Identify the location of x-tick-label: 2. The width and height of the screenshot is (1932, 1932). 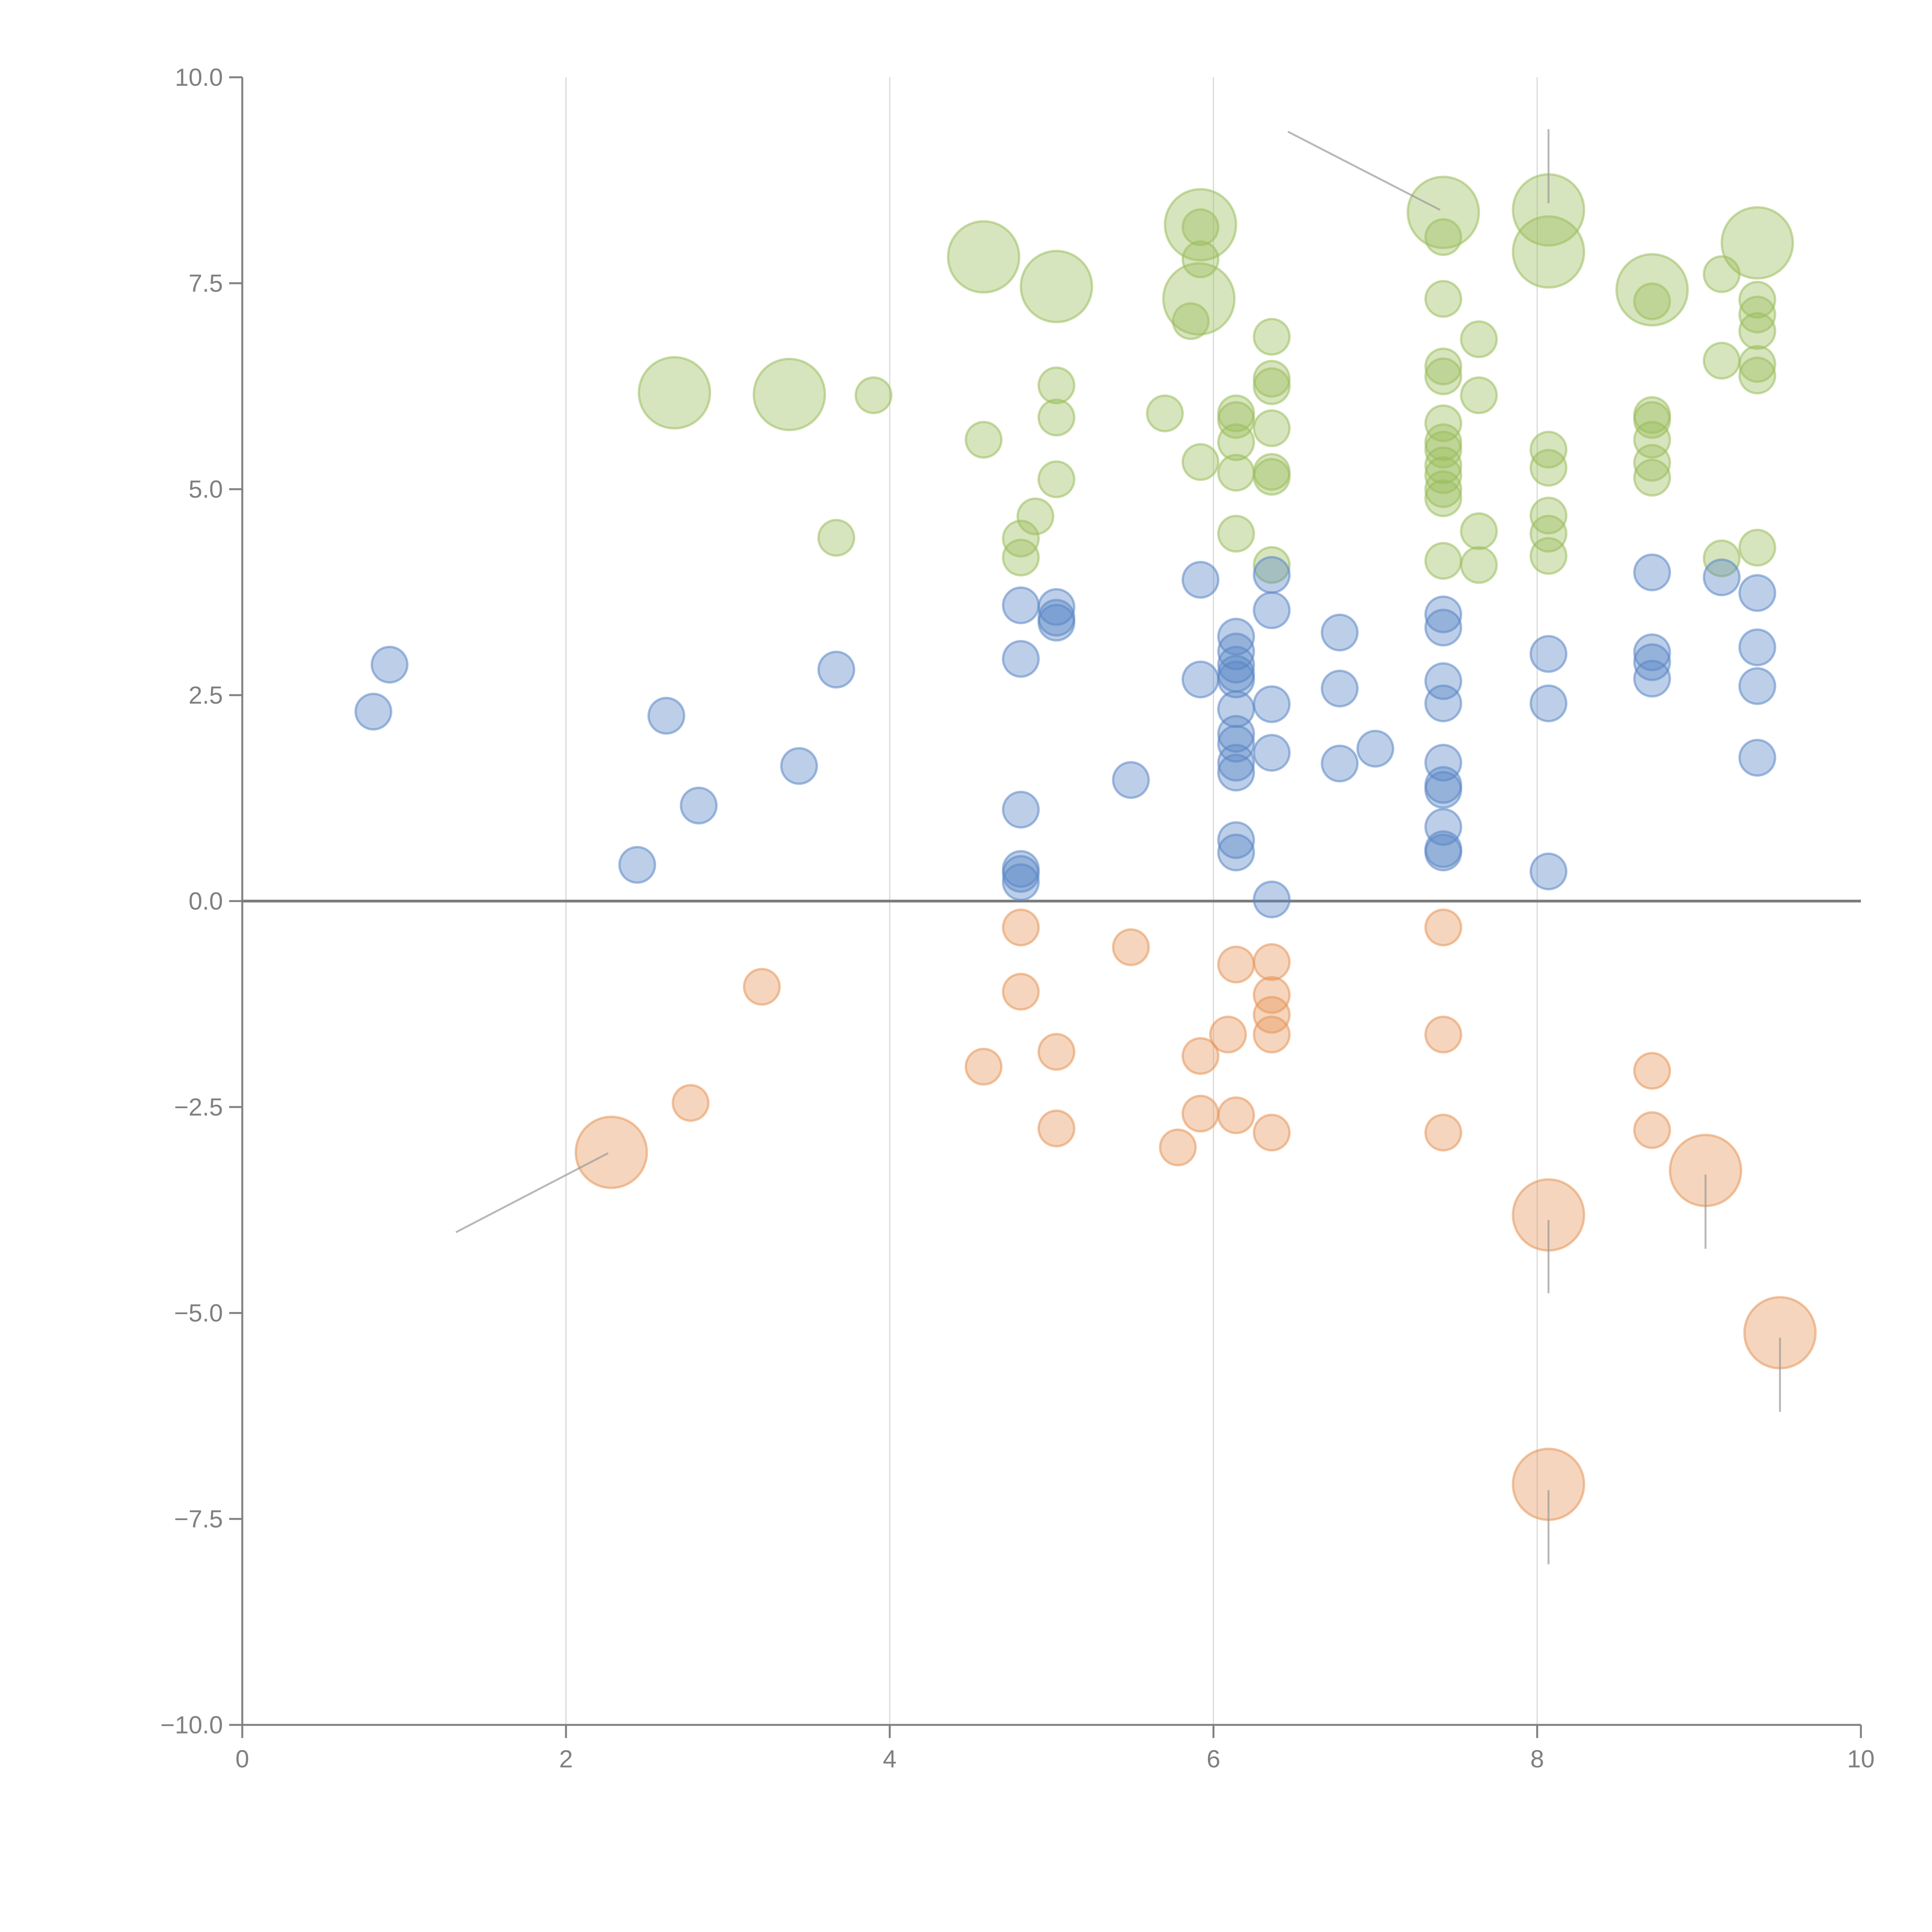
(566, 1759).